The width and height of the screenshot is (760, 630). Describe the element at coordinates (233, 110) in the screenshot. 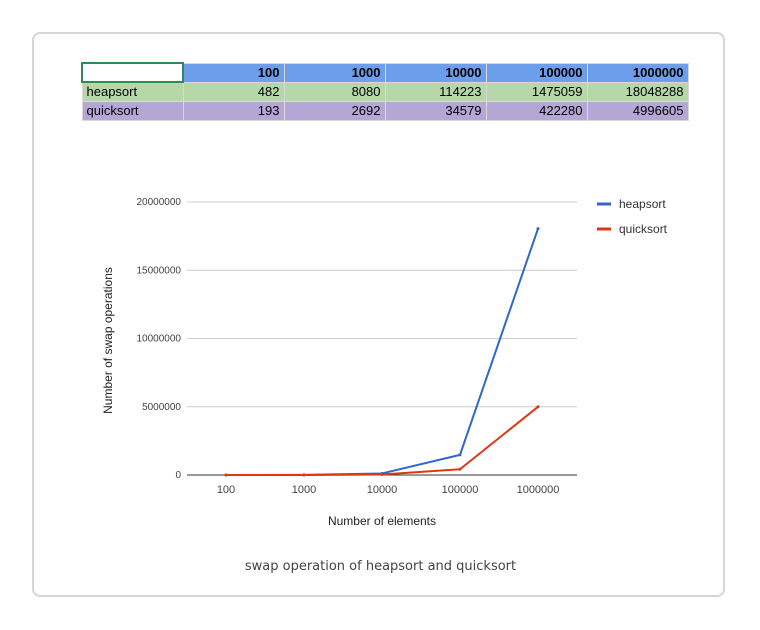

I see `table-cell: 193` at that location.